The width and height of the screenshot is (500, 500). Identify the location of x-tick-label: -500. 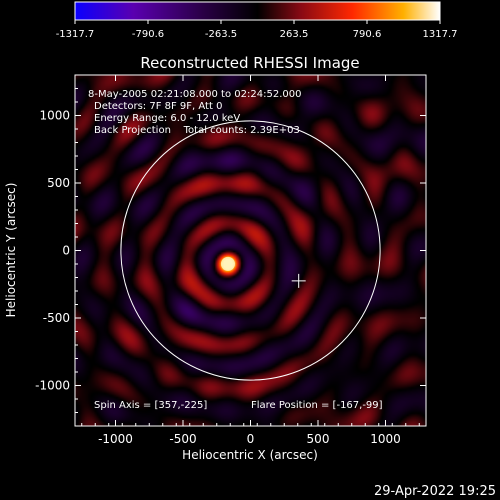
(182, 439).